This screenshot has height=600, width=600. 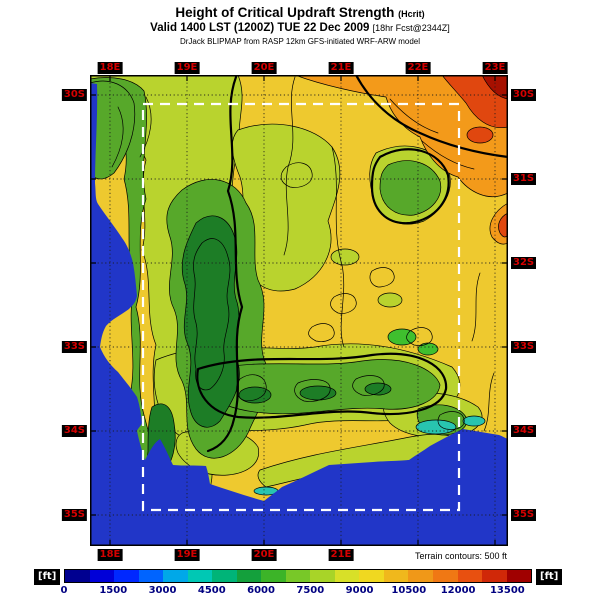 I want to click on lat-label-left-30S: 30S, so click(x=74, y=95).